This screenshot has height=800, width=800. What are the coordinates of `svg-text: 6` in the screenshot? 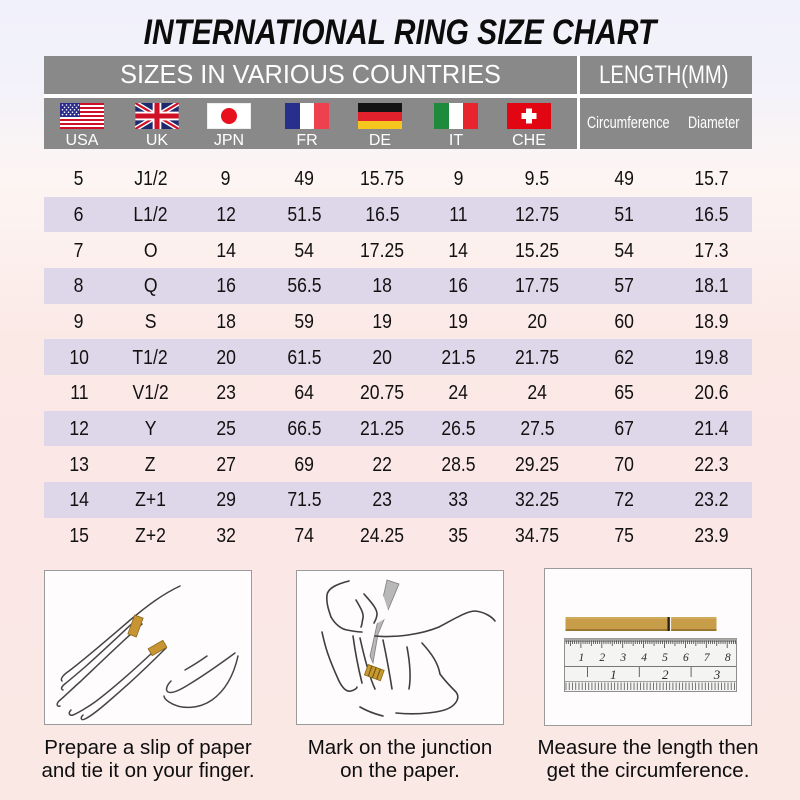 It's located at (686, 658).